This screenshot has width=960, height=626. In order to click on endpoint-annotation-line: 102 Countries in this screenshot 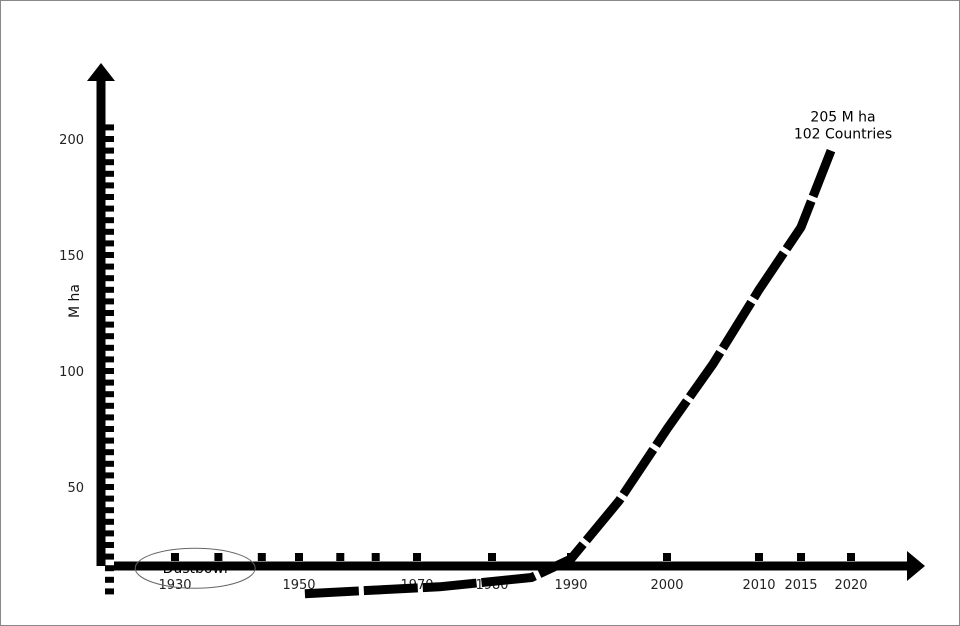, I will do `click(843, 134)`.